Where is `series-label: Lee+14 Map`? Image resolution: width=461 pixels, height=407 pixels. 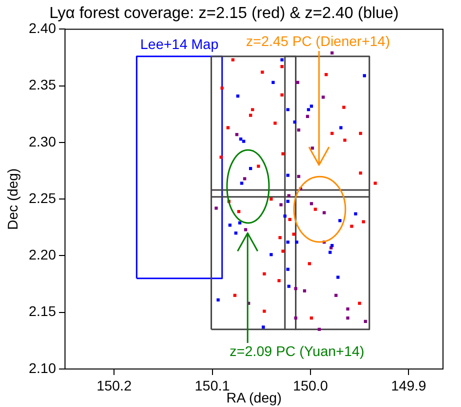
series-label: Lee+14 Map is located at coordinates (179, 44).